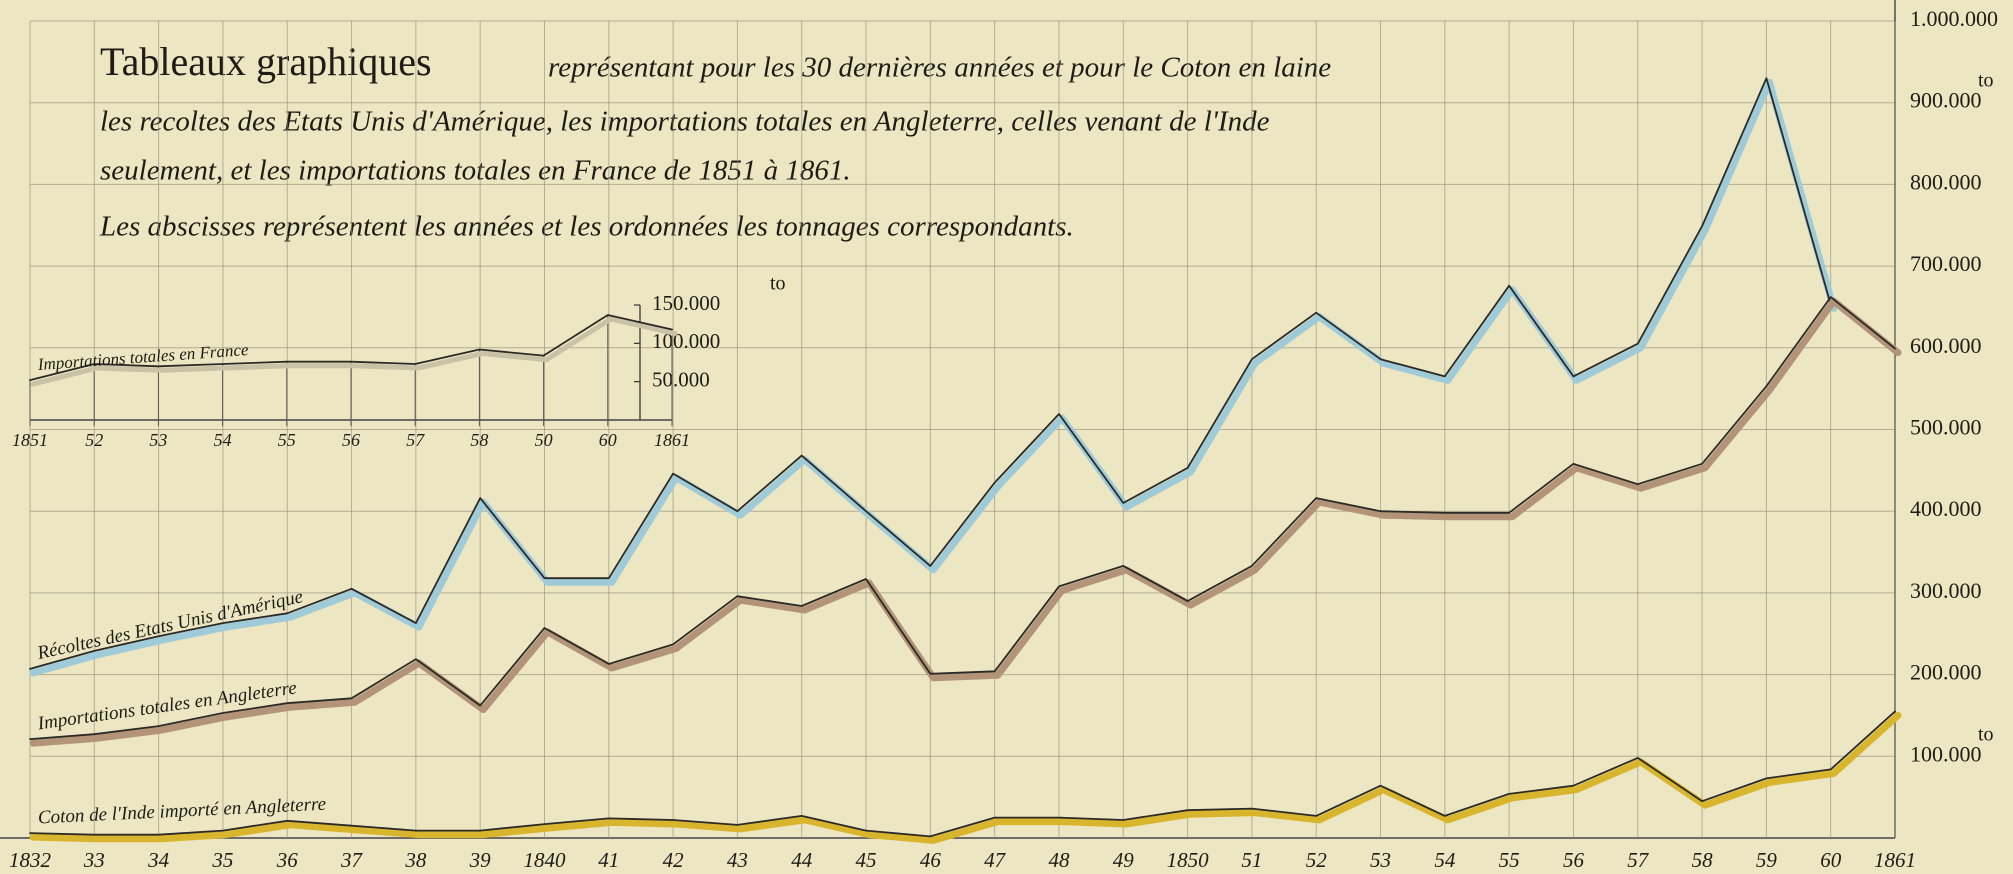 Image resolution: width=2013 pixels, height=874 pixels. Describe the element at coordinates (1946, 508) in the screenshot. I see `y-tick-label: 400.000` at that location.